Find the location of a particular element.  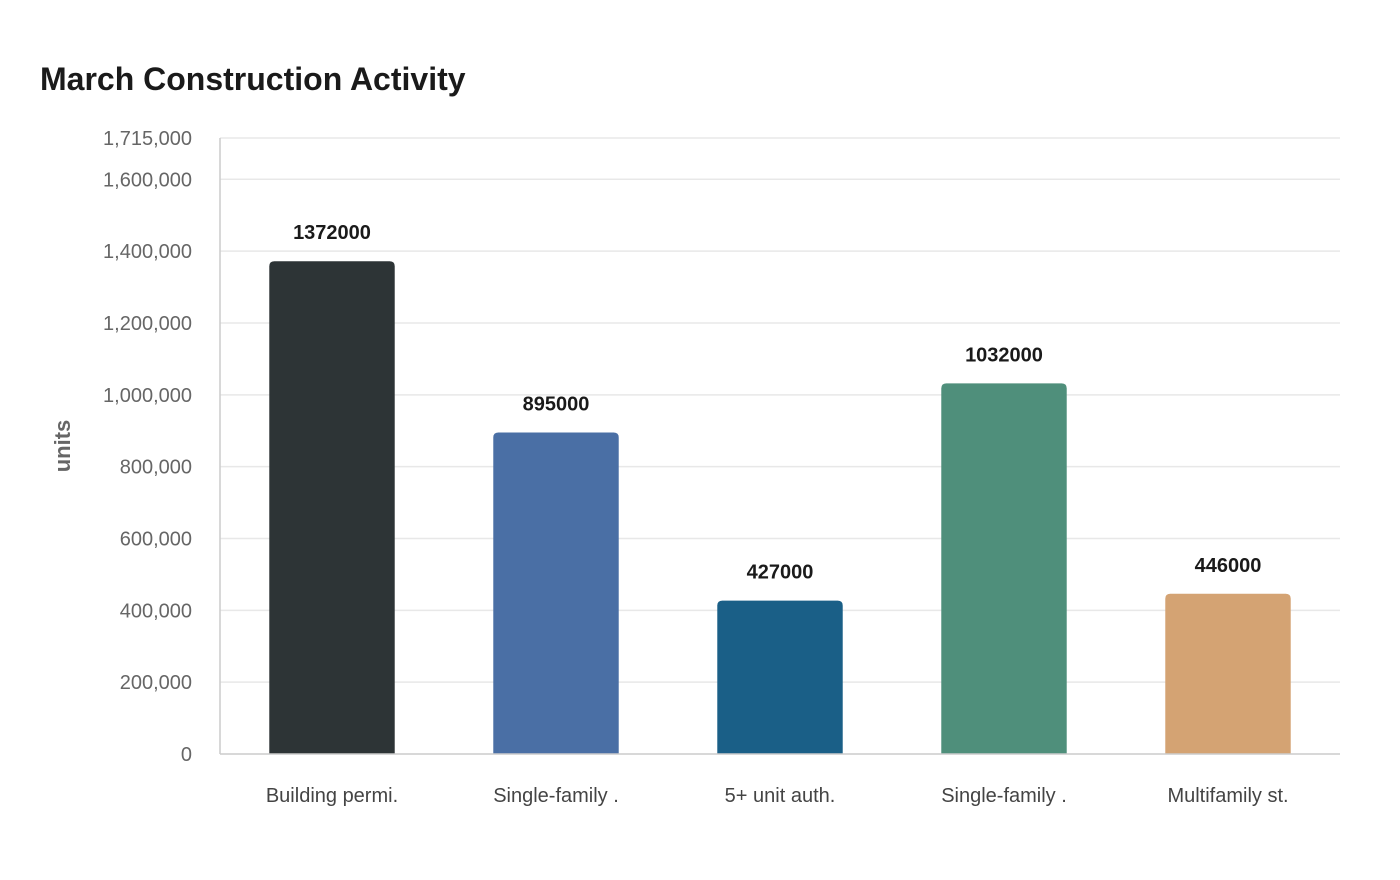

x-tick-label: Multifamily st. is located at coordinates (1227, 796).